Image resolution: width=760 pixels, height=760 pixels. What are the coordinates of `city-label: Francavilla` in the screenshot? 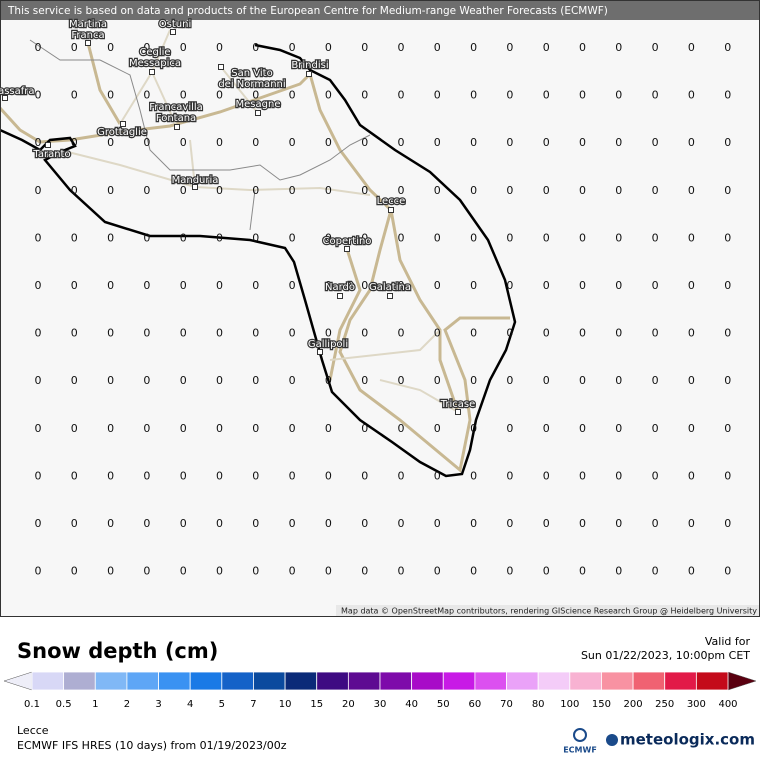 It's located at (176, 107).